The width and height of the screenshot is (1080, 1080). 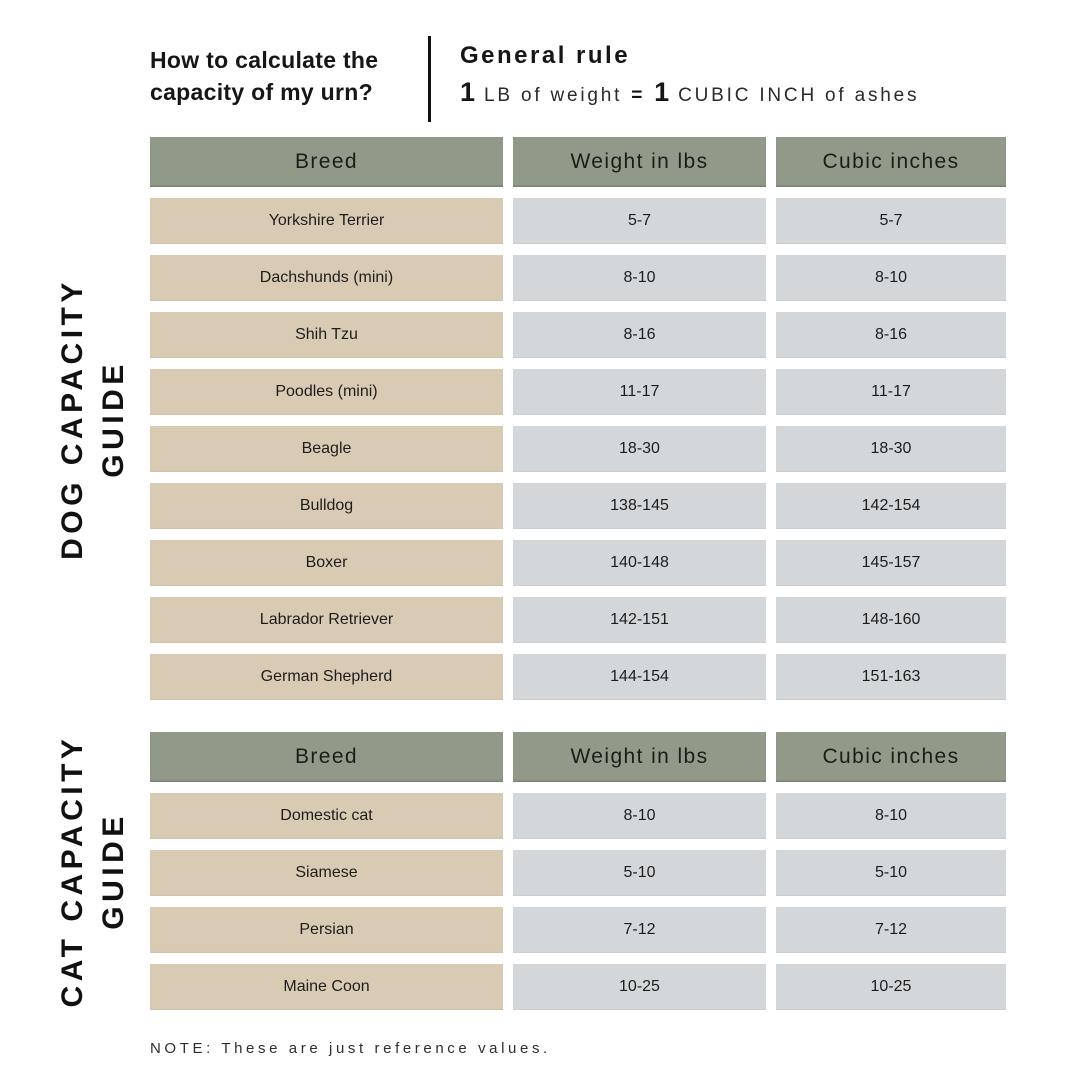 I want to click on cubic-inches-cell: 145-157, so click(x=891, y=563).